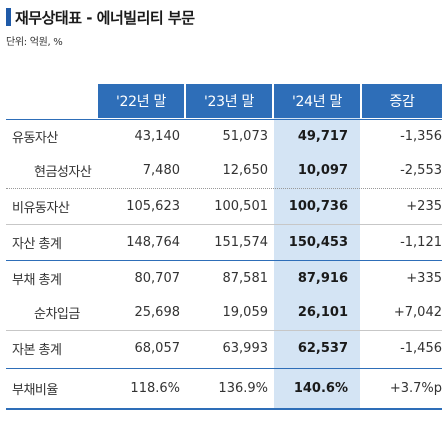  I want to click on cell-change: +335, so click(424, 278).